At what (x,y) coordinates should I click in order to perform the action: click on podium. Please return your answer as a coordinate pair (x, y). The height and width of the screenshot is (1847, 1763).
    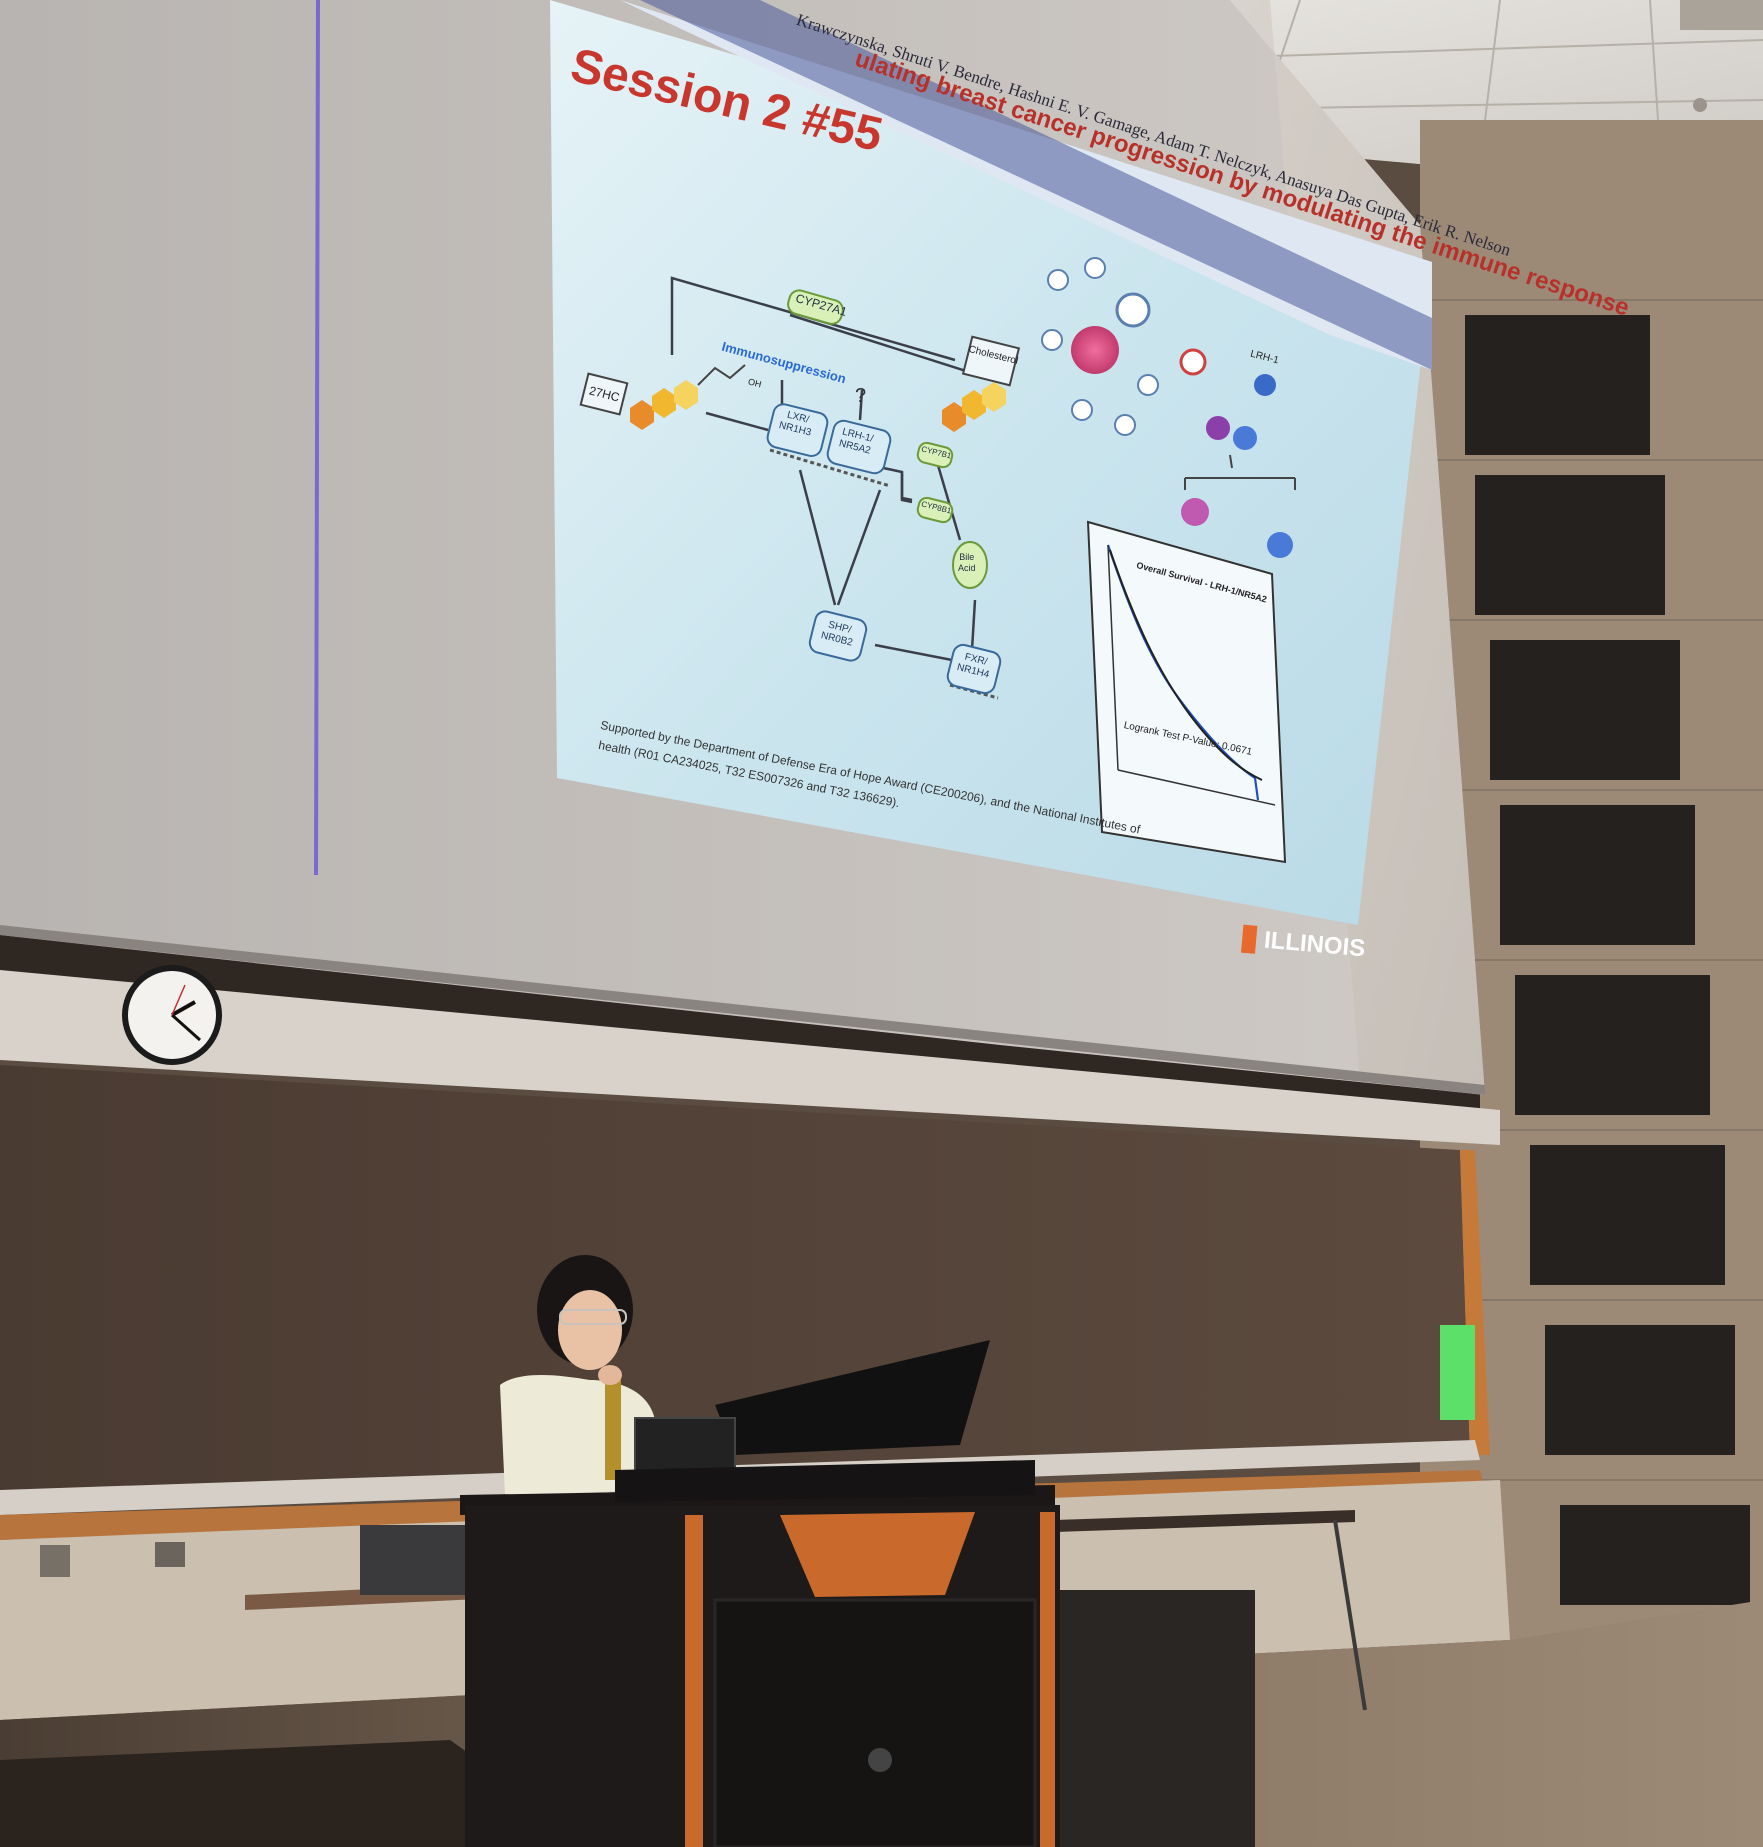
    Looking at the image, I should click on (760, 1593).